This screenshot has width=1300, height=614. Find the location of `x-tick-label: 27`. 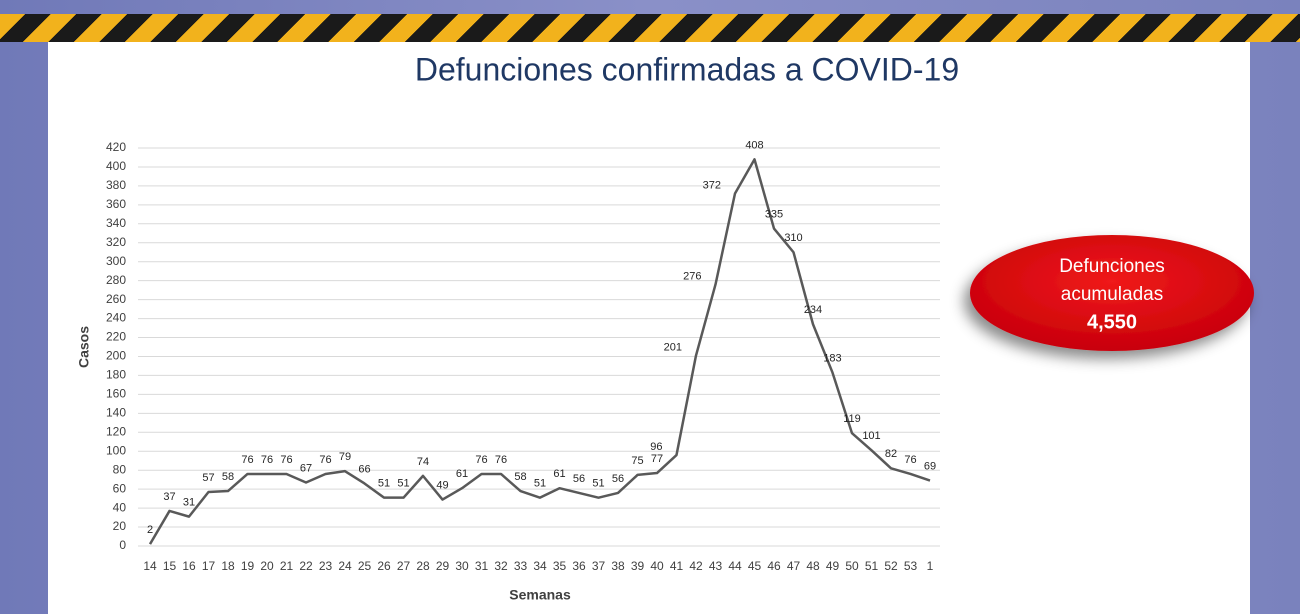

x-tick-label: 27 is located at coordinates (404, 566).